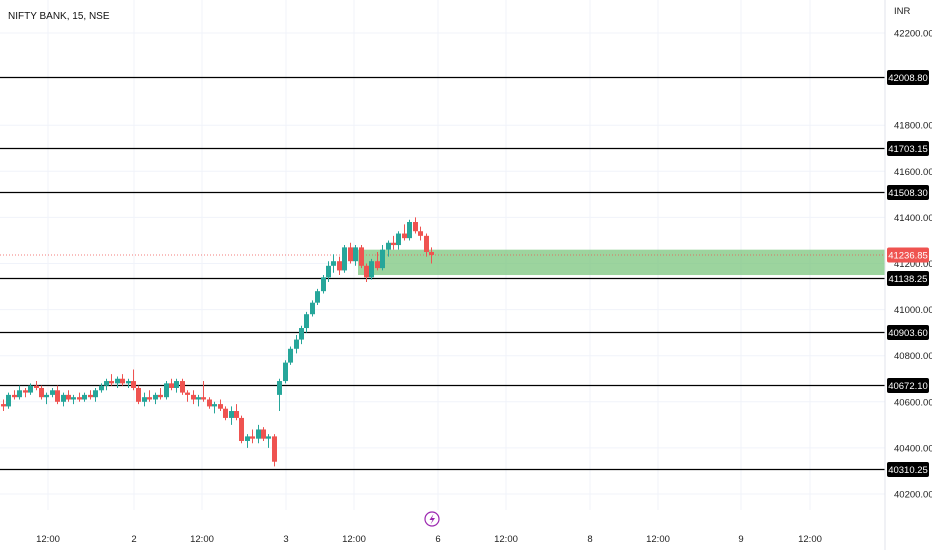 Image resolution: width=932 pixels, height=550 pixels. Describe the element at coordinates (133, 539) in the screenshot. I see `x-tick-label: 2` at that location.